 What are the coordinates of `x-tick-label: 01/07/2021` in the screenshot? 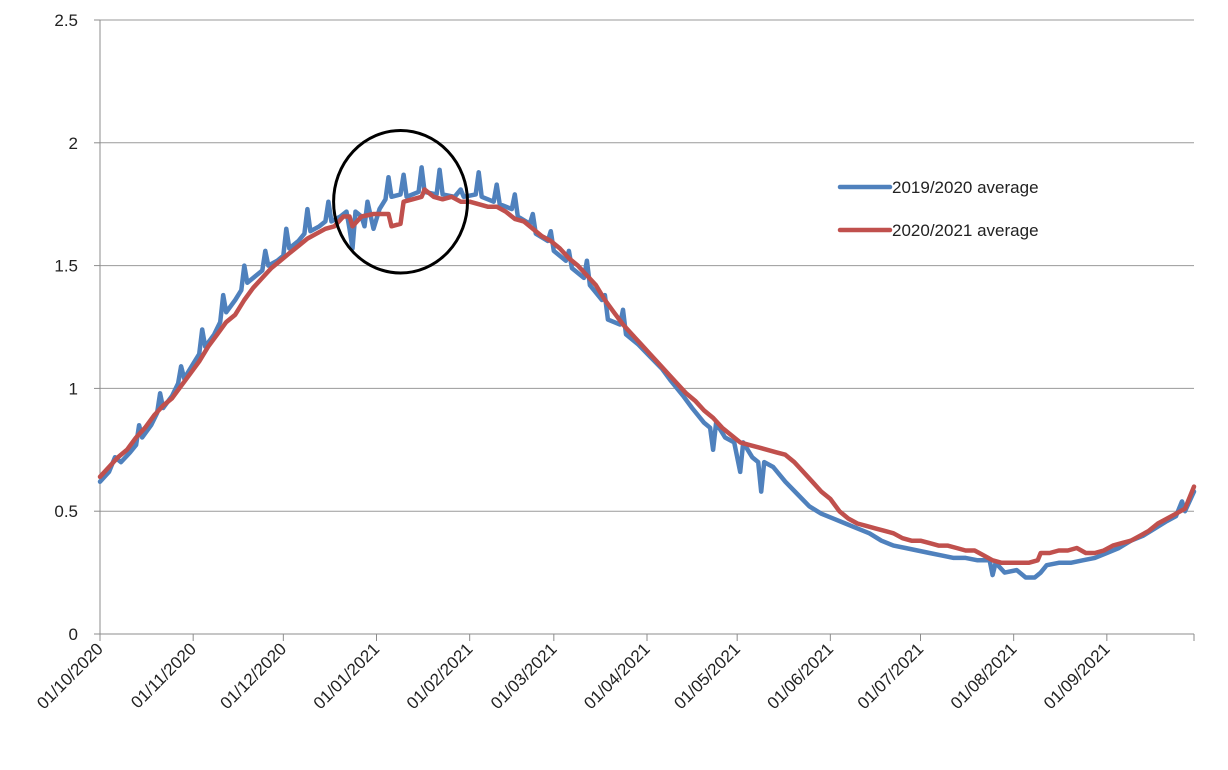 It's located at (891, 676).